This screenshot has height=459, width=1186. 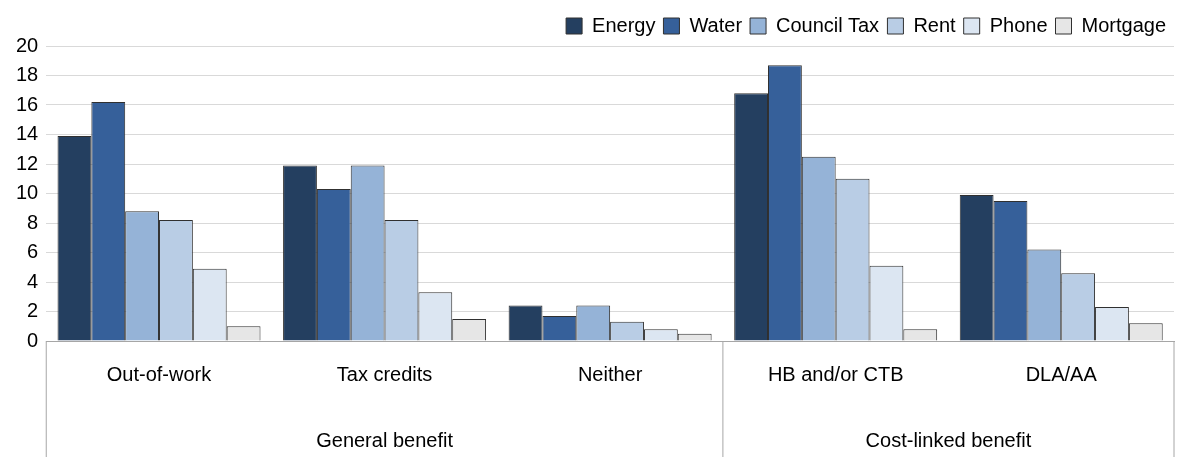 What do you see at coordinates (27, 133) in the screenshot?
I see `y-tick-label: 14` at bounding box center [27, 133].